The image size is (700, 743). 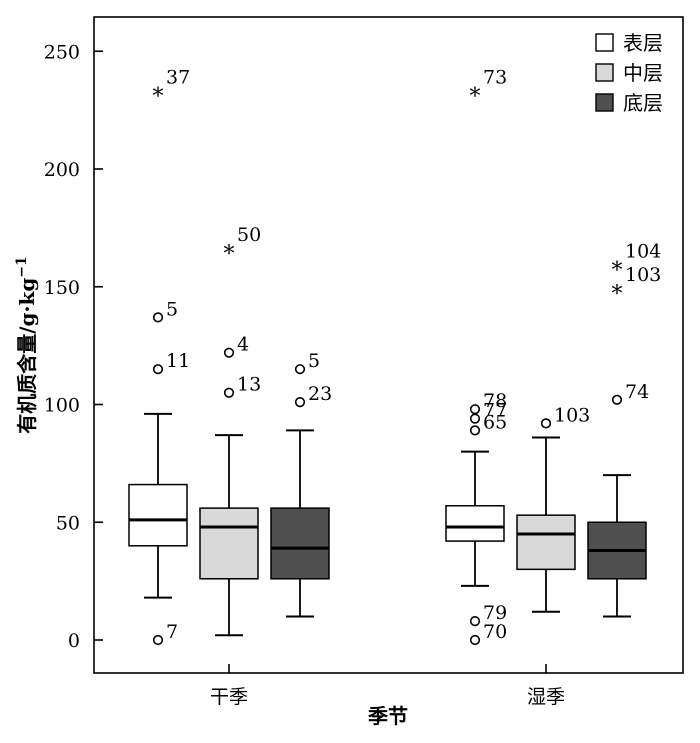 I want to click on outlier-label: 77, so click(x=495, y=411).